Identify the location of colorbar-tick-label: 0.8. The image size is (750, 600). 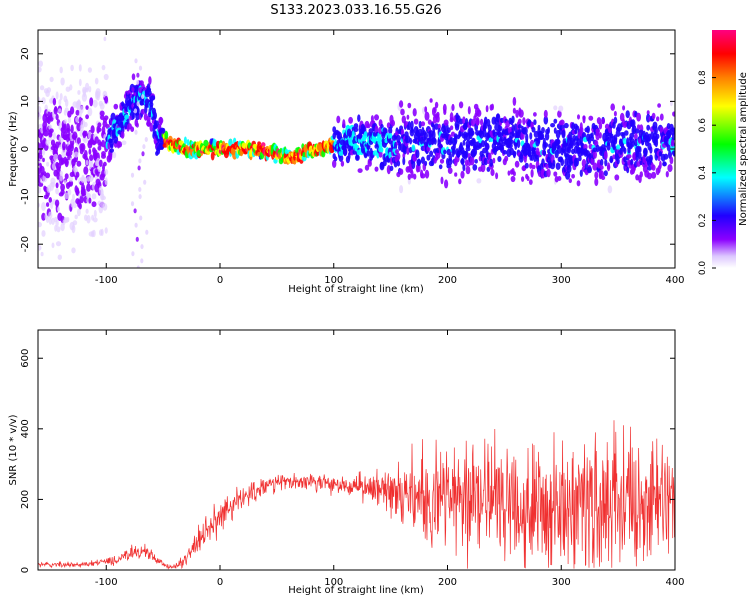
(703, 77).